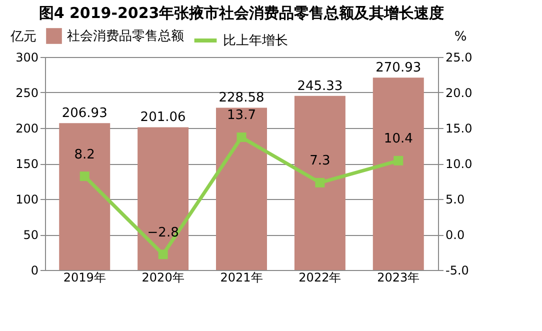 The width and height of the screenshot is (542, 331). Describe the element at coordinates (459, 93) in the screenshot. I see `y2-tick-label: 20.0` at that location.